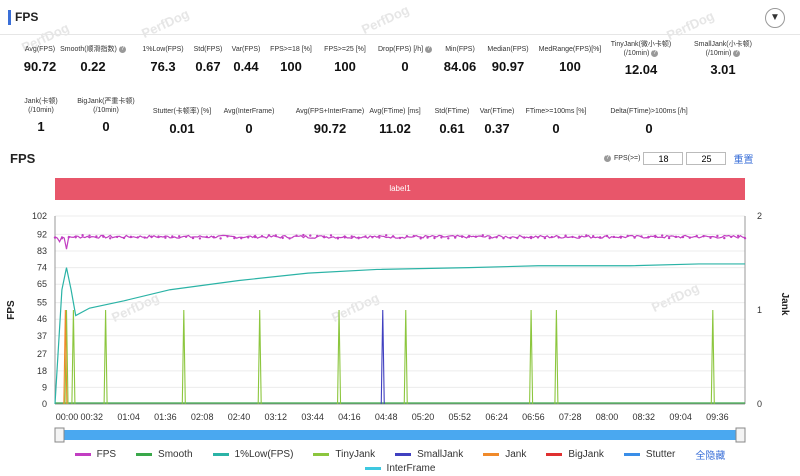 This screenshot has width=800, height=476. I want to click on legend-item: 1%Low(FPS), so click(252, 454).